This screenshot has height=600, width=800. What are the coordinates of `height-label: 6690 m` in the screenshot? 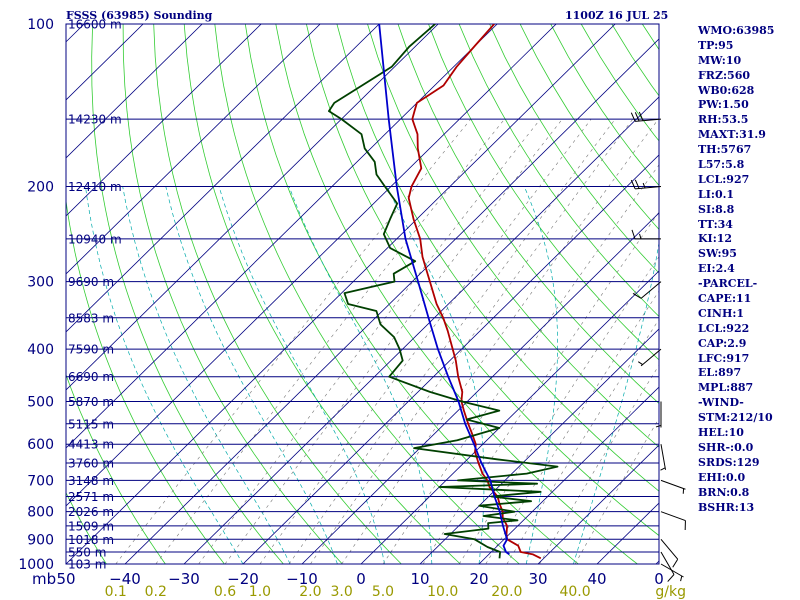 It's located at (91, 377).